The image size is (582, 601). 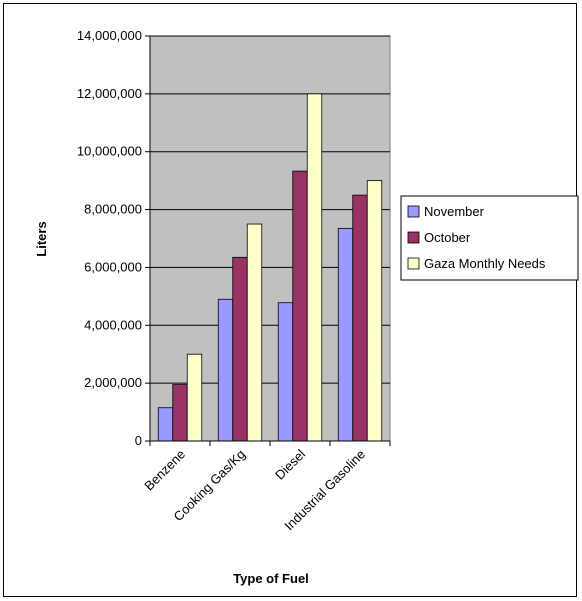 I want to click on x-tick-label: Diesel, so click(x=290, y=464).